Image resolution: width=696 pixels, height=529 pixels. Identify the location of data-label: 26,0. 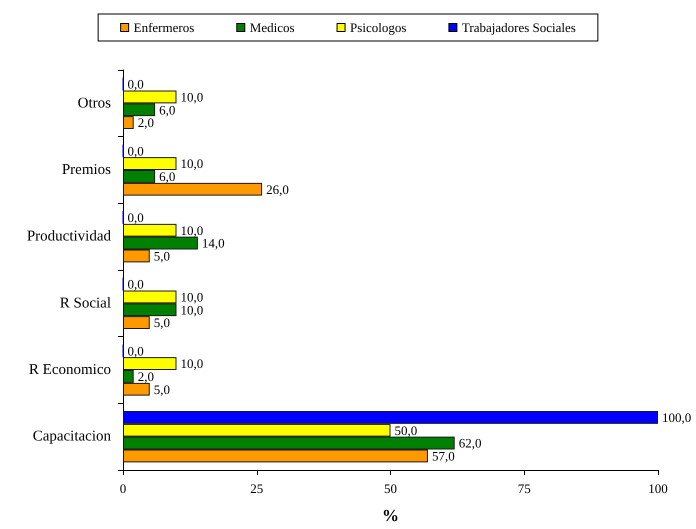
(277, 189).